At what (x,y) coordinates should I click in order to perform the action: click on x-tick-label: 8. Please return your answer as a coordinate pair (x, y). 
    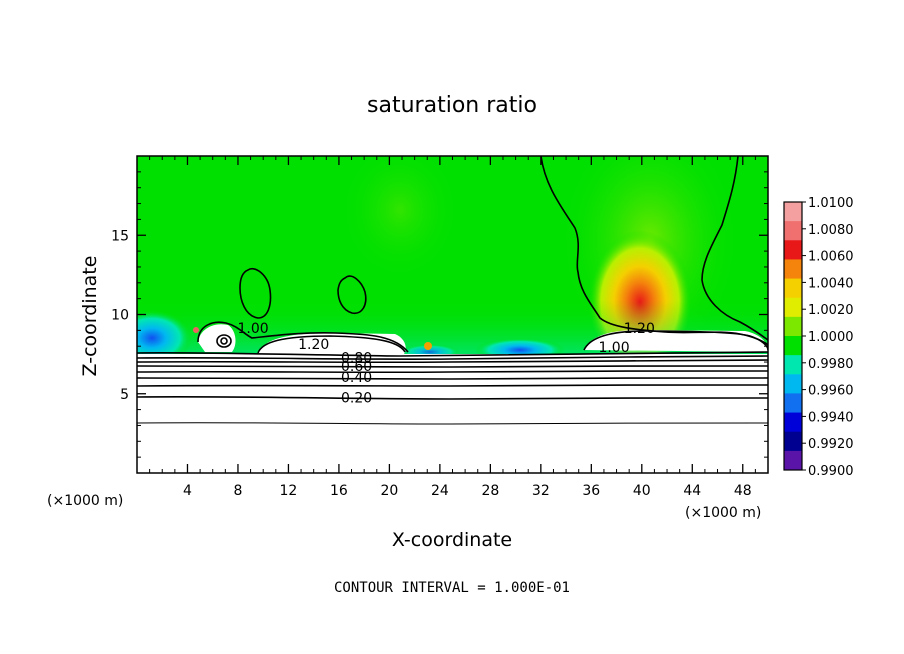
    Looking at the image, I should click on (237, 491).